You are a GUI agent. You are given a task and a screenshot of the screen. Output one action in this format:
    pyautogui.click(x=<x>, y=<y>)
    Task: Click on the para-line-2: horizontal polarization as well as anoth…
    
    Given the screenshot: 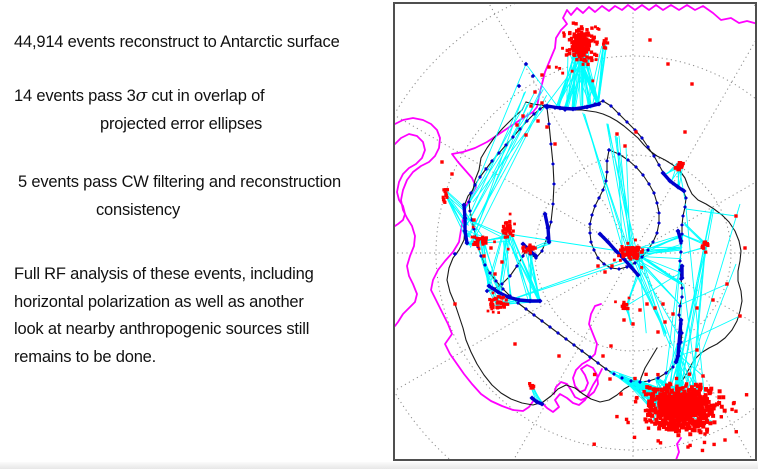 What is the action you would take?
    pyautogui.click(x=159, y=301)
    